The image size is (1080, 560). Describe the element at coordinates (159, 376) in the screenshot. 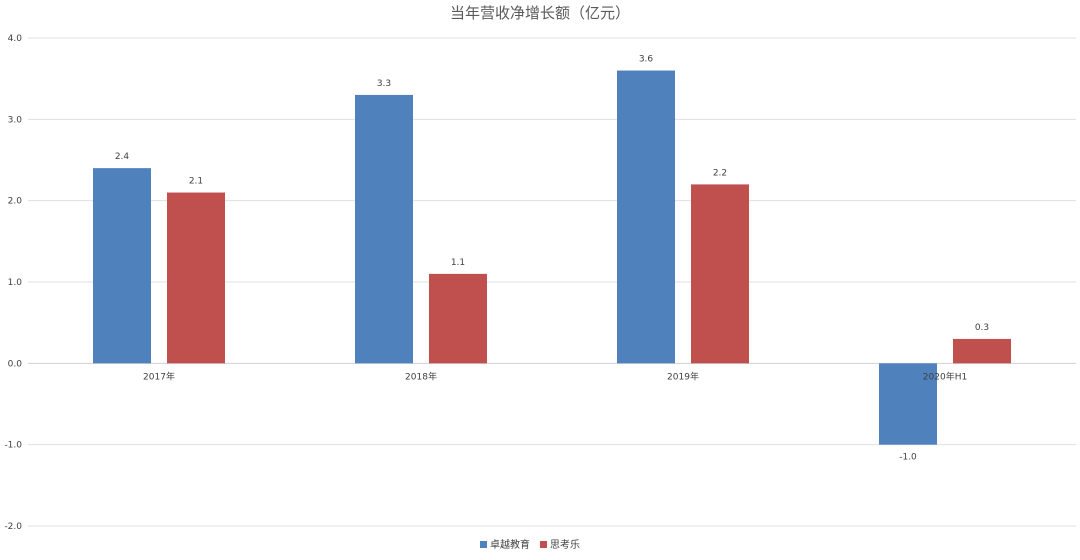

I see `category-label: 2017年` at that location.